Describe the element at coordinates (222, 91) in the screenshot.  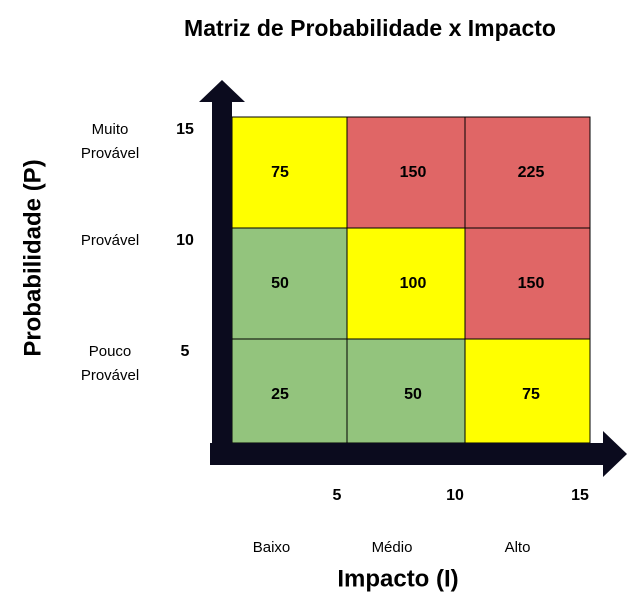
I see `y-axis-arrow` at that location.